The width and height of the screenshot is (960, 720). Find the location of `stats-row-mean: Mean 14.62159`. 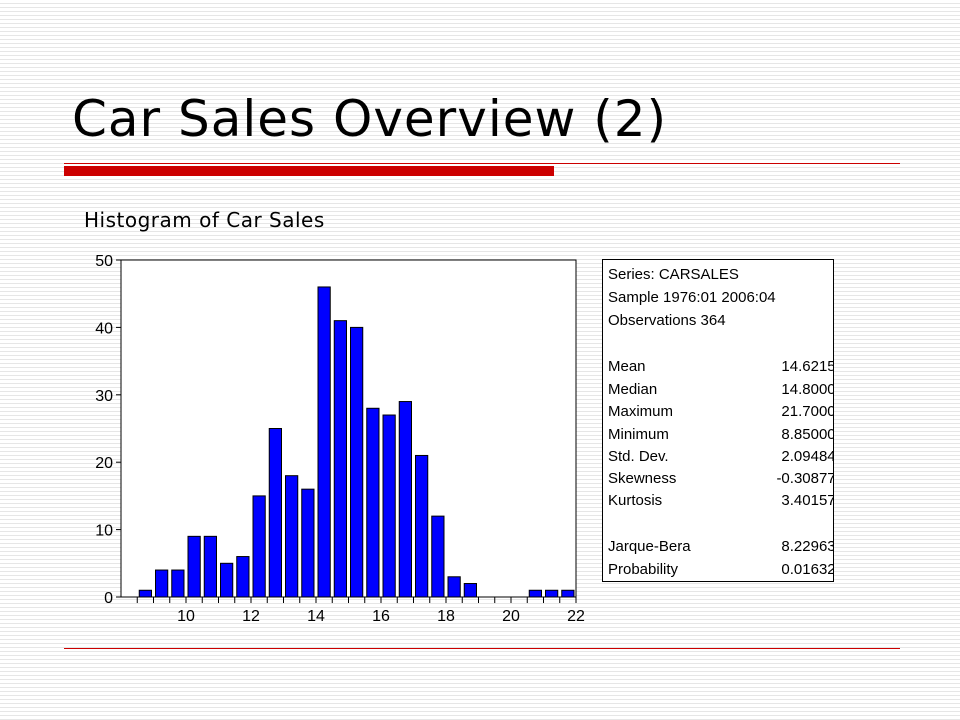

stats-row-mean: Mean 14.62159 is located at coordinates (720, 368).